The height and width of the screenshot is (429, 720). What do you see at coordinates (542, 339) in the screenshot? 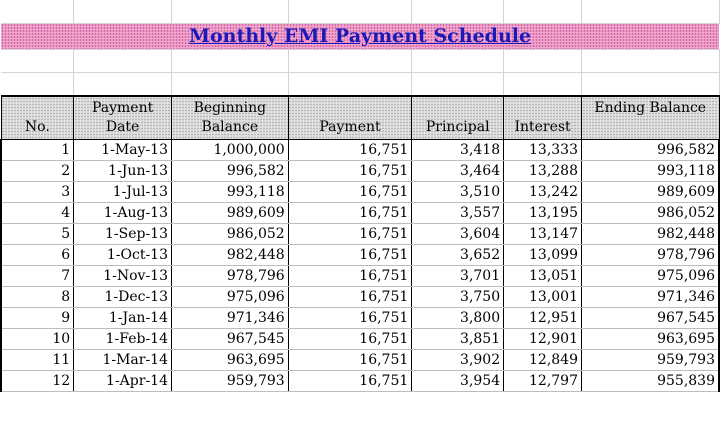
I see `cell-interest: 12,901` at bounding box center [542, 339].